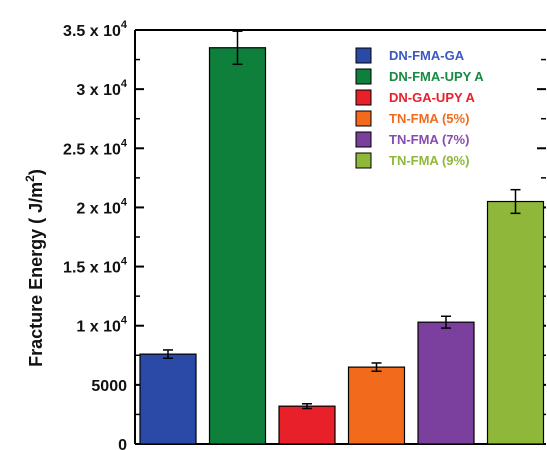  What do you see at coordinates (429, 139) in the screenshot?
I see `legend-label: TN-FMA (7%)` at bounding box center [429, 139].